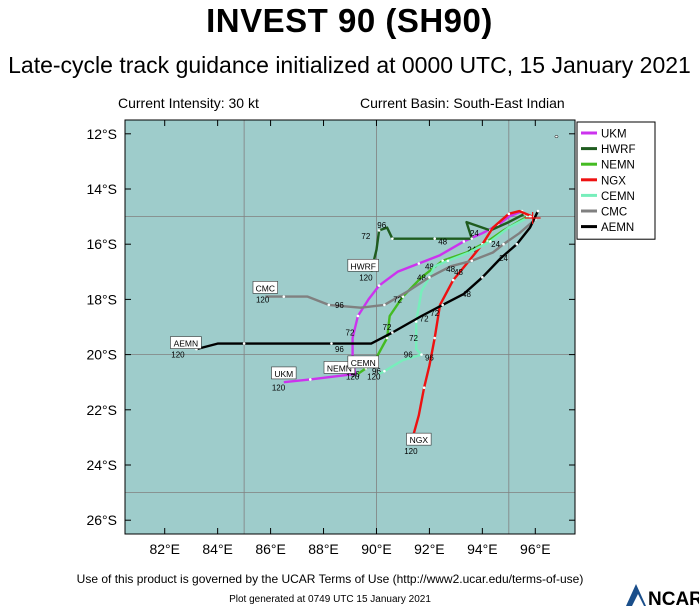  Describe the element at coordinates (101, 134) in the screenshot. I see `y-tick-label: 12°S` at that location.